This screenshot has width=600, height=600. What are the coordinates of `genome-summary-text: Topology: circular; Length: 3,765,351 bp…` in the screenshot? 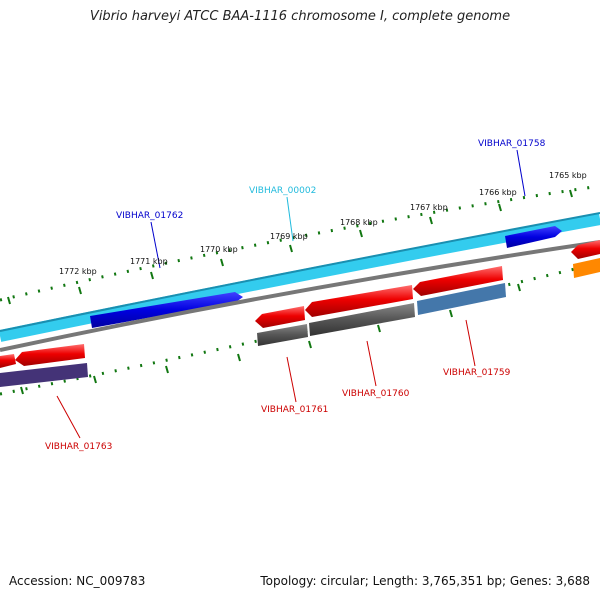 It's located at (425, 581).